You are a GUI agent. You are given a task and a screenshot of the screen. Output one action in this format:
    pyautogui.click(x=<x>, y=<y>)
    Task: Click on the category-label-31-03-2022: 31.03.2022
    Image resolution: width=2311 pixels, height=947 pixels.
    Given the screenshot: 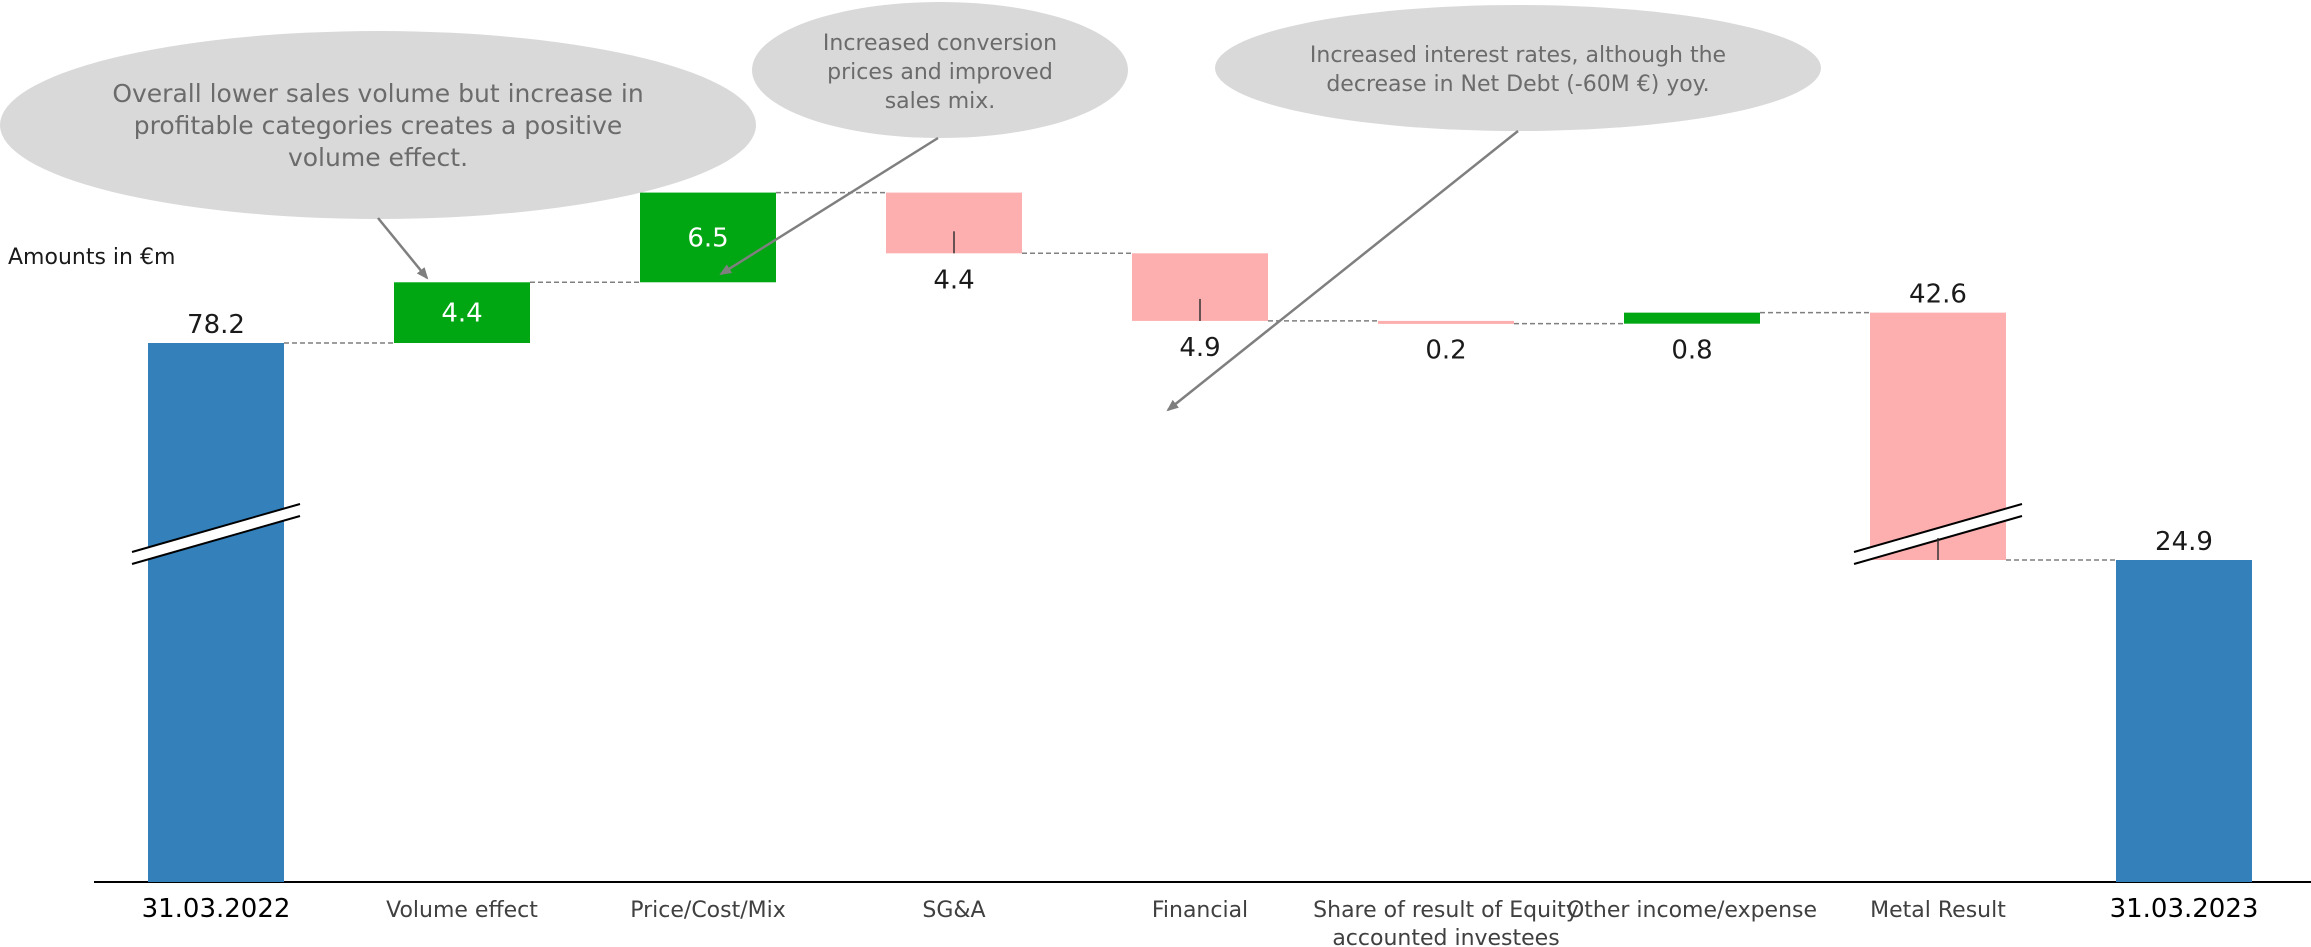 What is the action you would take?
    pyautogui.click(x=216, y=909)
    